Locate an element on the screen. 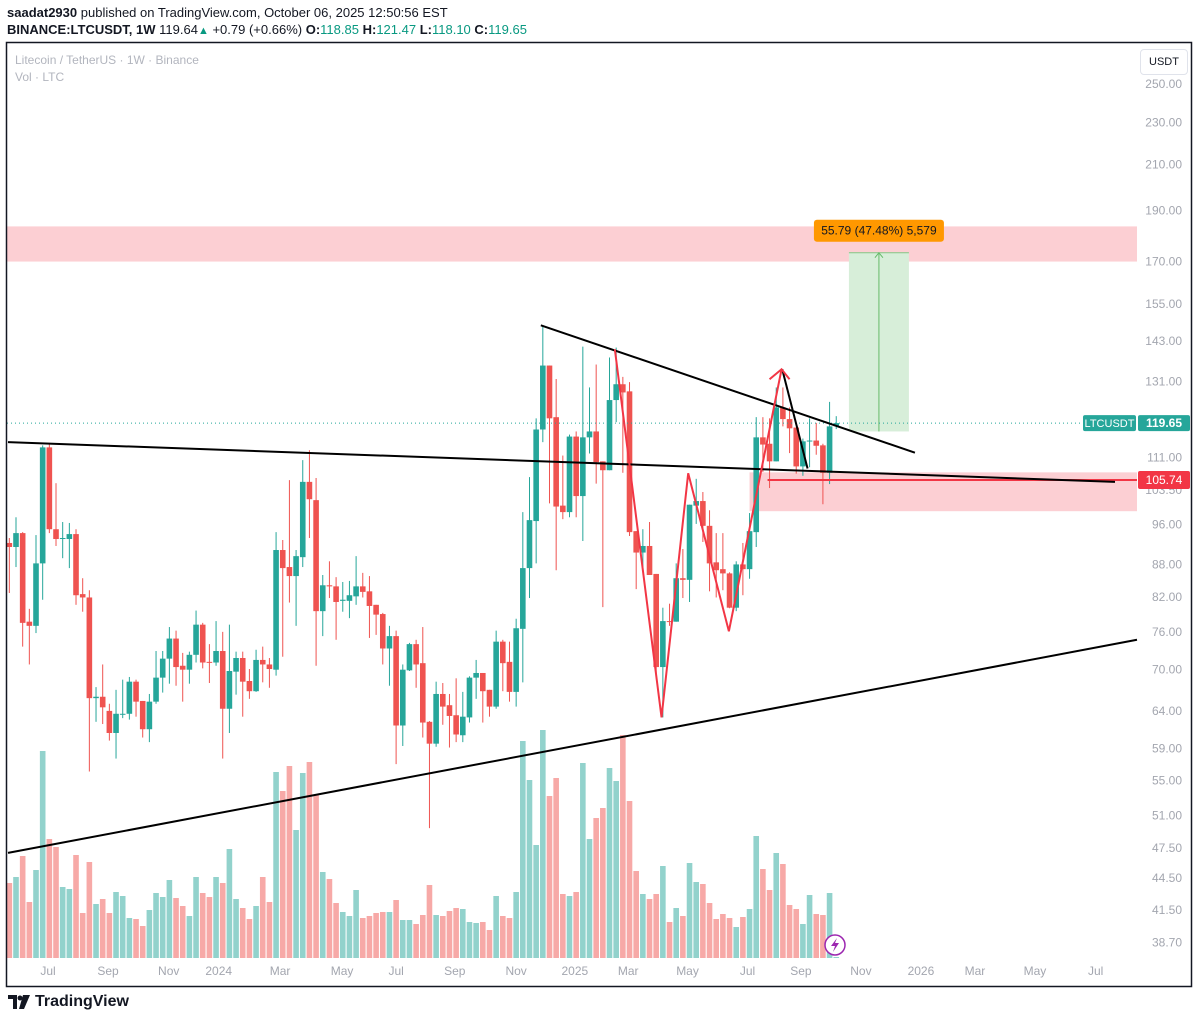 The width and height of the screenshot is (1198, 1023). currency-button: USDT is located at coordinates (1164, 62).